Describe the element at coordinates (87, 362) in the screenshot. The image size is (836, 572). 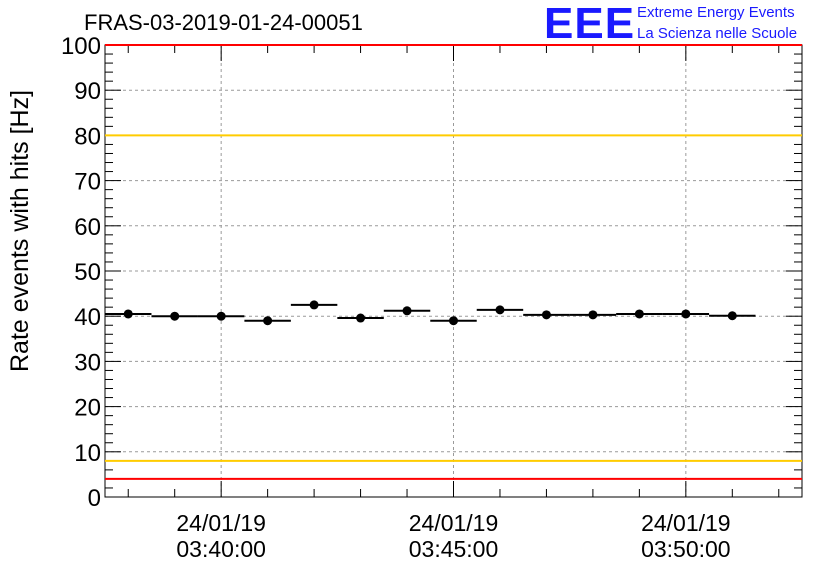
I see `y-tick-label: 30` at that location.